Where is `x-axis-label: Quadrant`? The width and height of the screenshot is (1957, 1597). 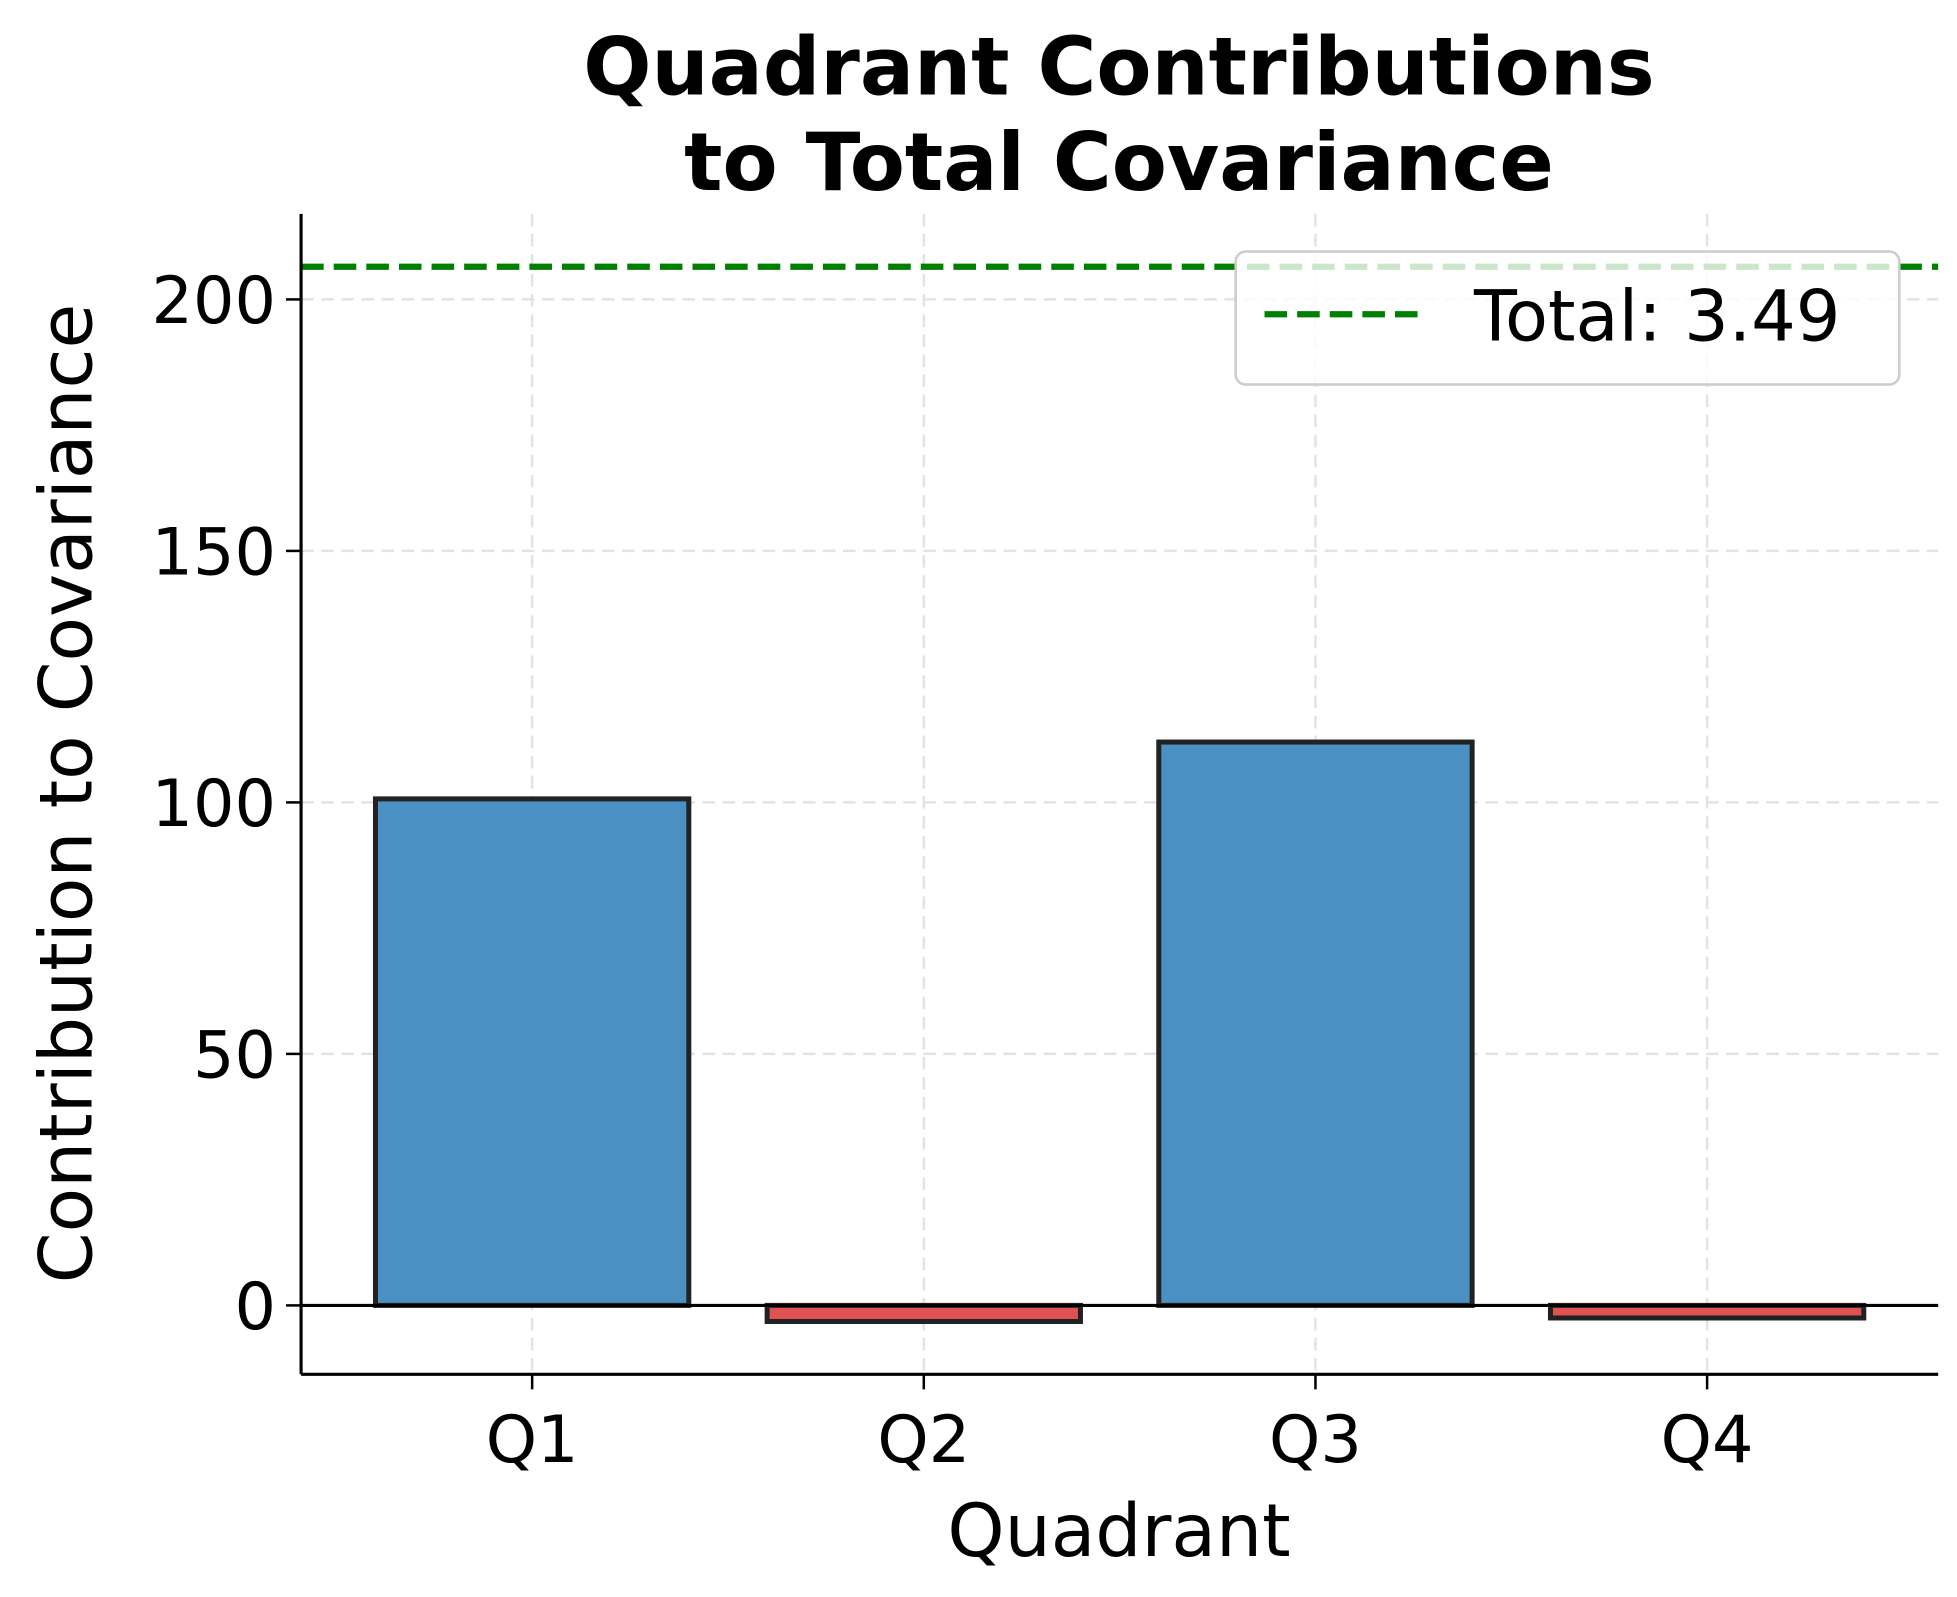 x-axis-label: Quadrant is located at coordinates (1118, 1531).